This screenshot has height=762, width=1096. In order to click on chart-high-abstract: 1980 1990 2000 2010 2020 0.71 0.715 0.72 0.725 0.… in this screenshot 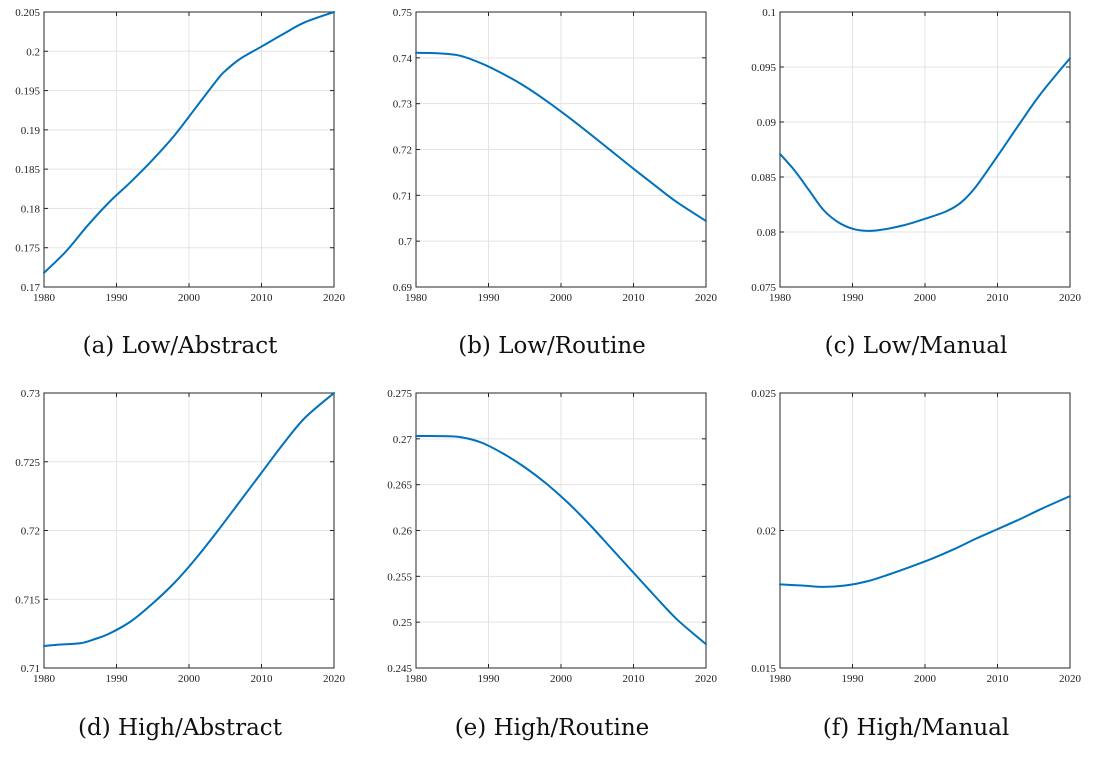, I will do `click(180, 536)`.